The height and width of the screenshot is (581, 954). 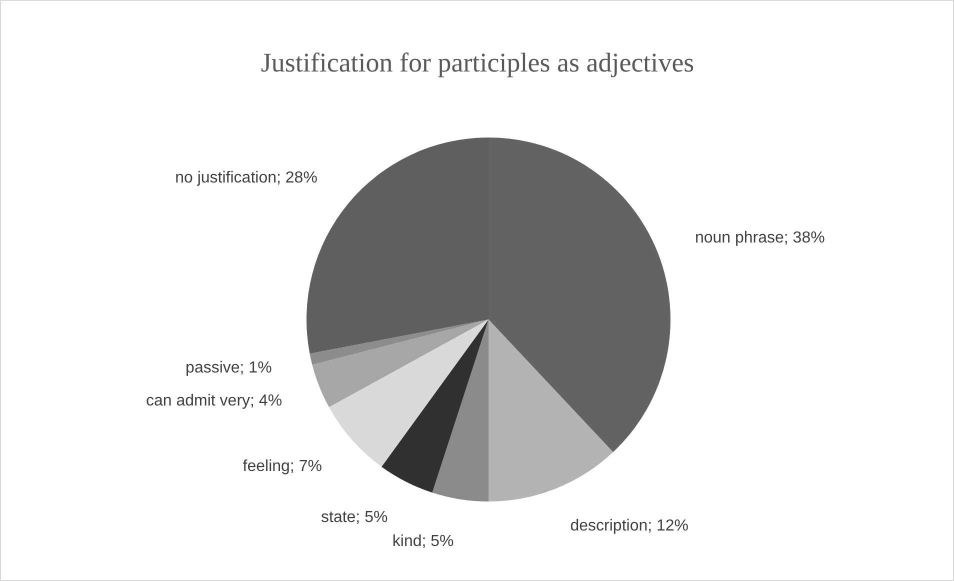 I want to click on slice-label: description; 12%, so click(x=629, y=525).